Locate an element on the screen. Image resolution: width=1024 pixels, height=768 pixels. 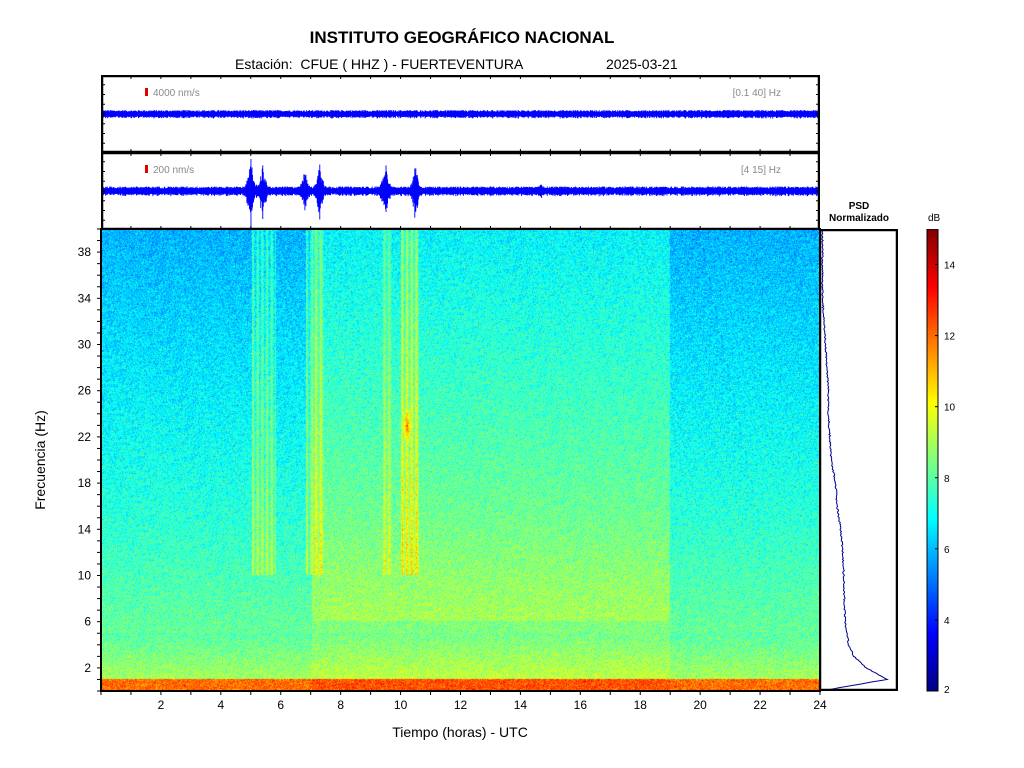
colorbar-tick-label: 10 is located at coordinates (950, 408).